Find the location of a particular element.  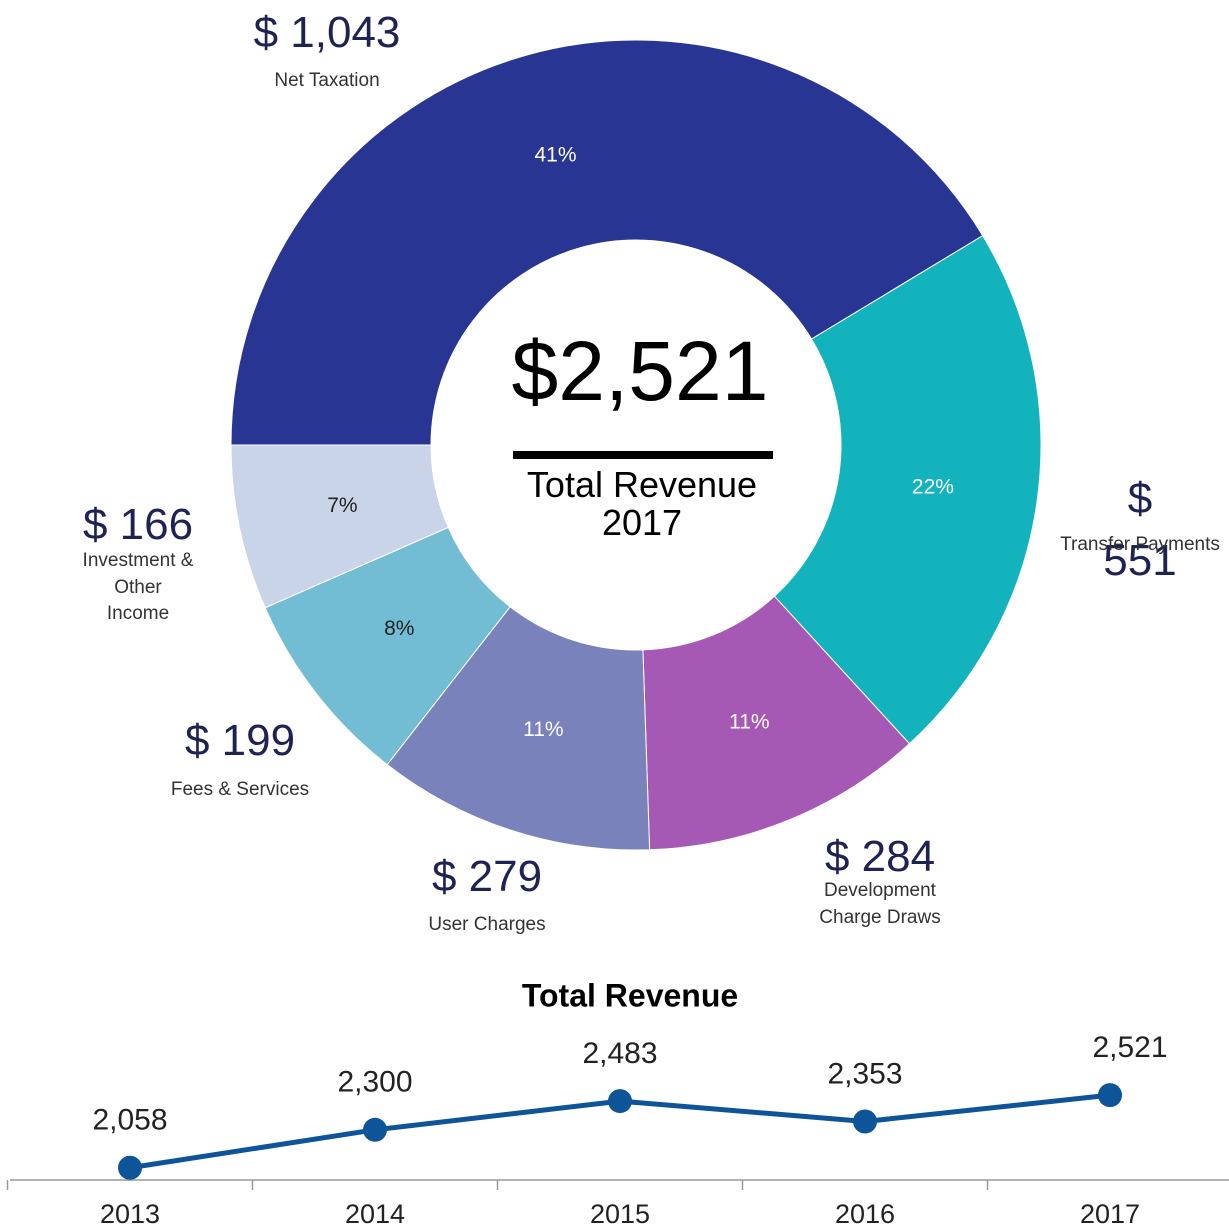

center-value: $2,521 is located at coordinates (640, 371).